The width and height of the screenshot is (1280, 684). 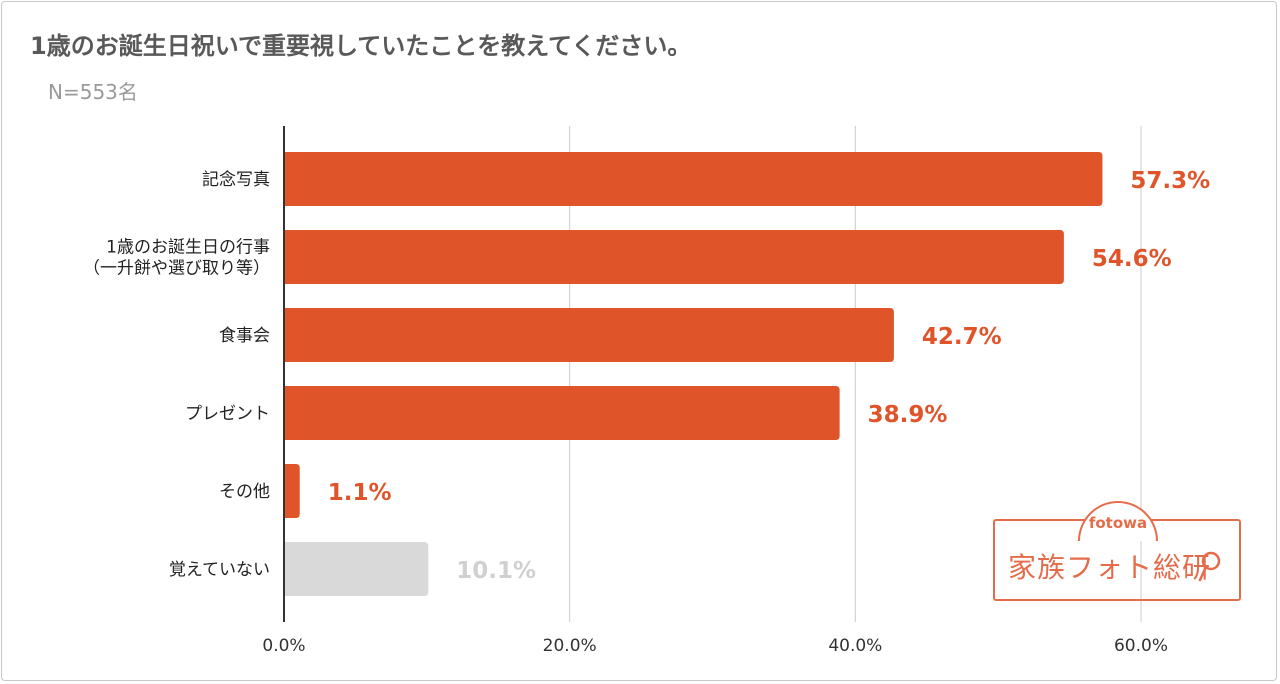 What do you see at coordinates (1209, 566) in the screenshot?
I see `magnifier-icon` at bounding box center [1209, 566].